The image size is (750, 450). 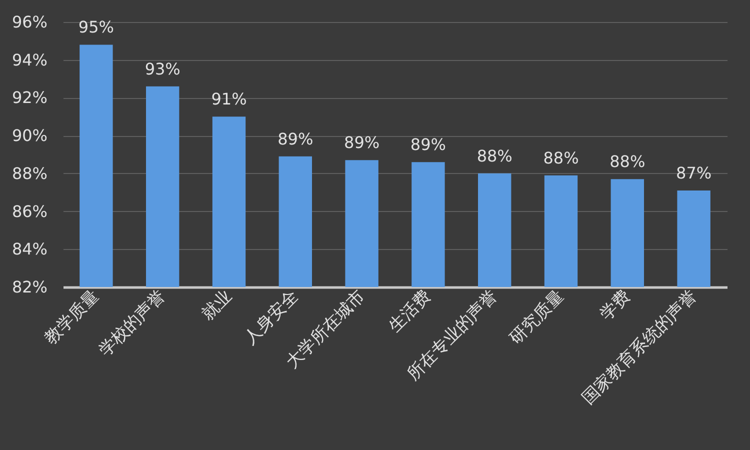 What do you see at coordinates (217, 305) in the screenshot?
I see `x-tick-label: 就业` at bounding box center [217, 305].